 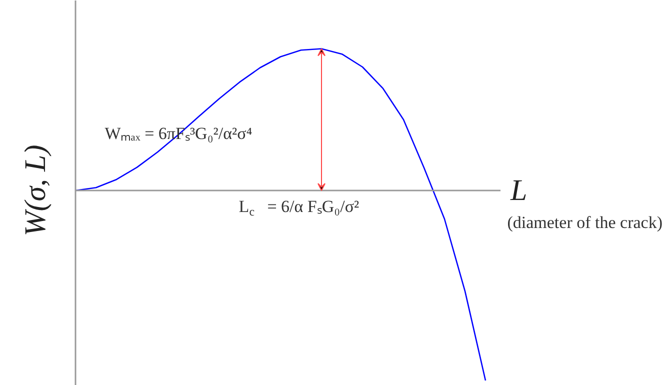 I want to click on text: (diameter of the crack), so click(x=585, y=222).